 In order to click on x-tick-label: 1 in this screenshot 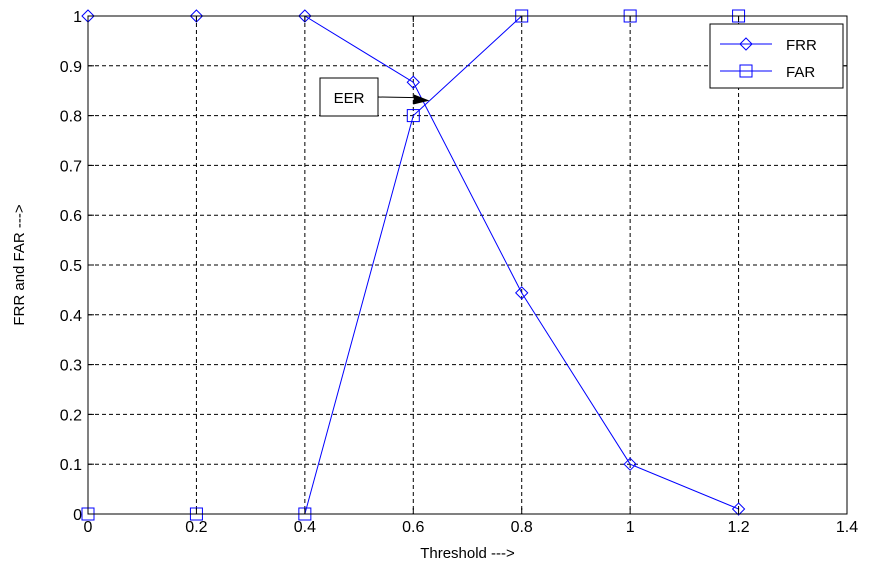, I will do `click(630, 527)`.